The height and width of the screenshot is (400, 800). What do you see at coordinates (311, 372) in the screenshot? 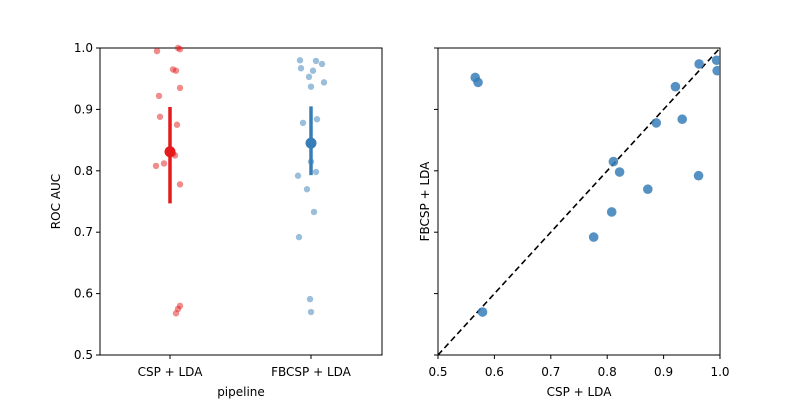
I see `left-x-tick-label: FBCSP + LDA` at bounding box center [311, 372].